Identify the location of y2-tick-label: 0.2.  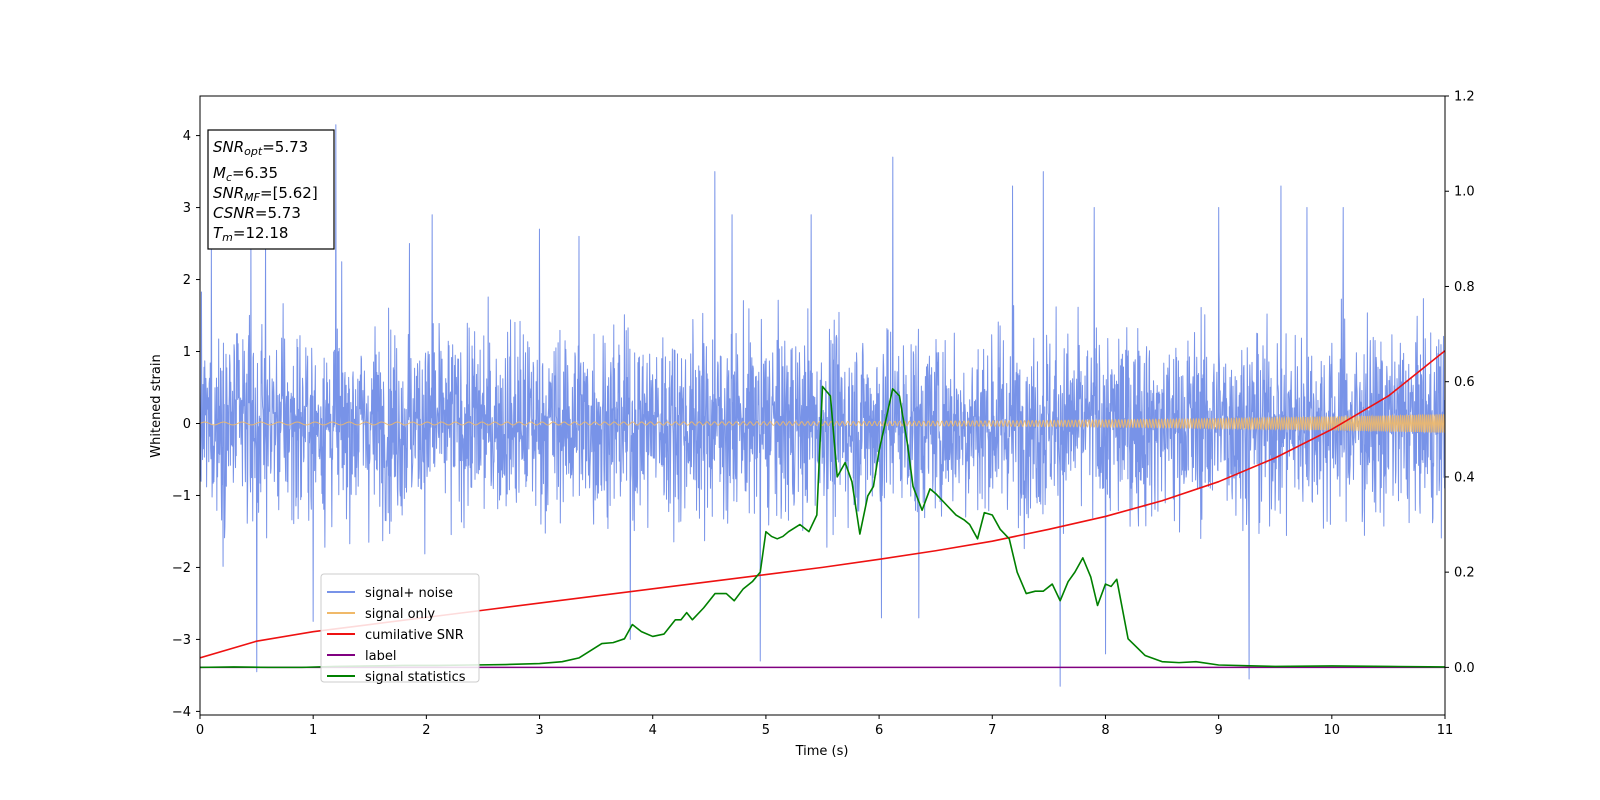
(1464, 573).